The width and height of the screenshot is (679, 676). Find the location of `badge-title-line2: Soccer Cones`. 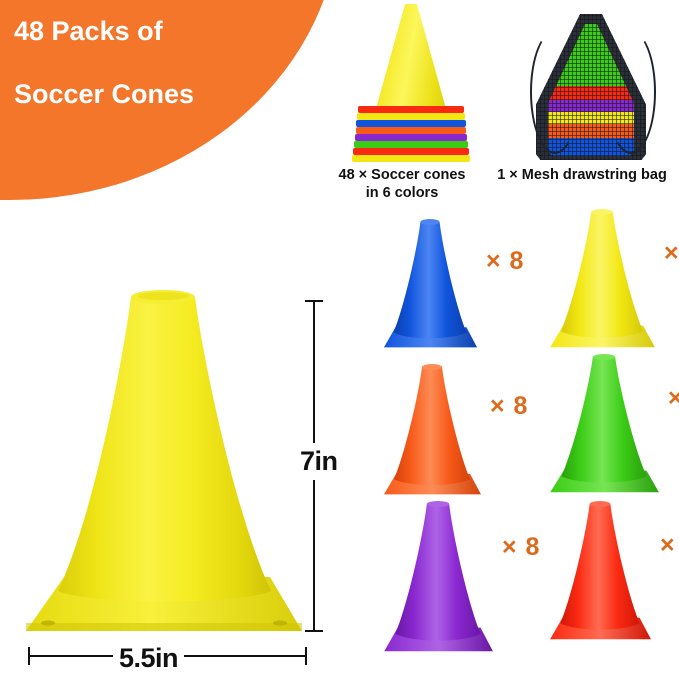

badge-title-line2: Soccer Cones is located at coordinates (104, 94).